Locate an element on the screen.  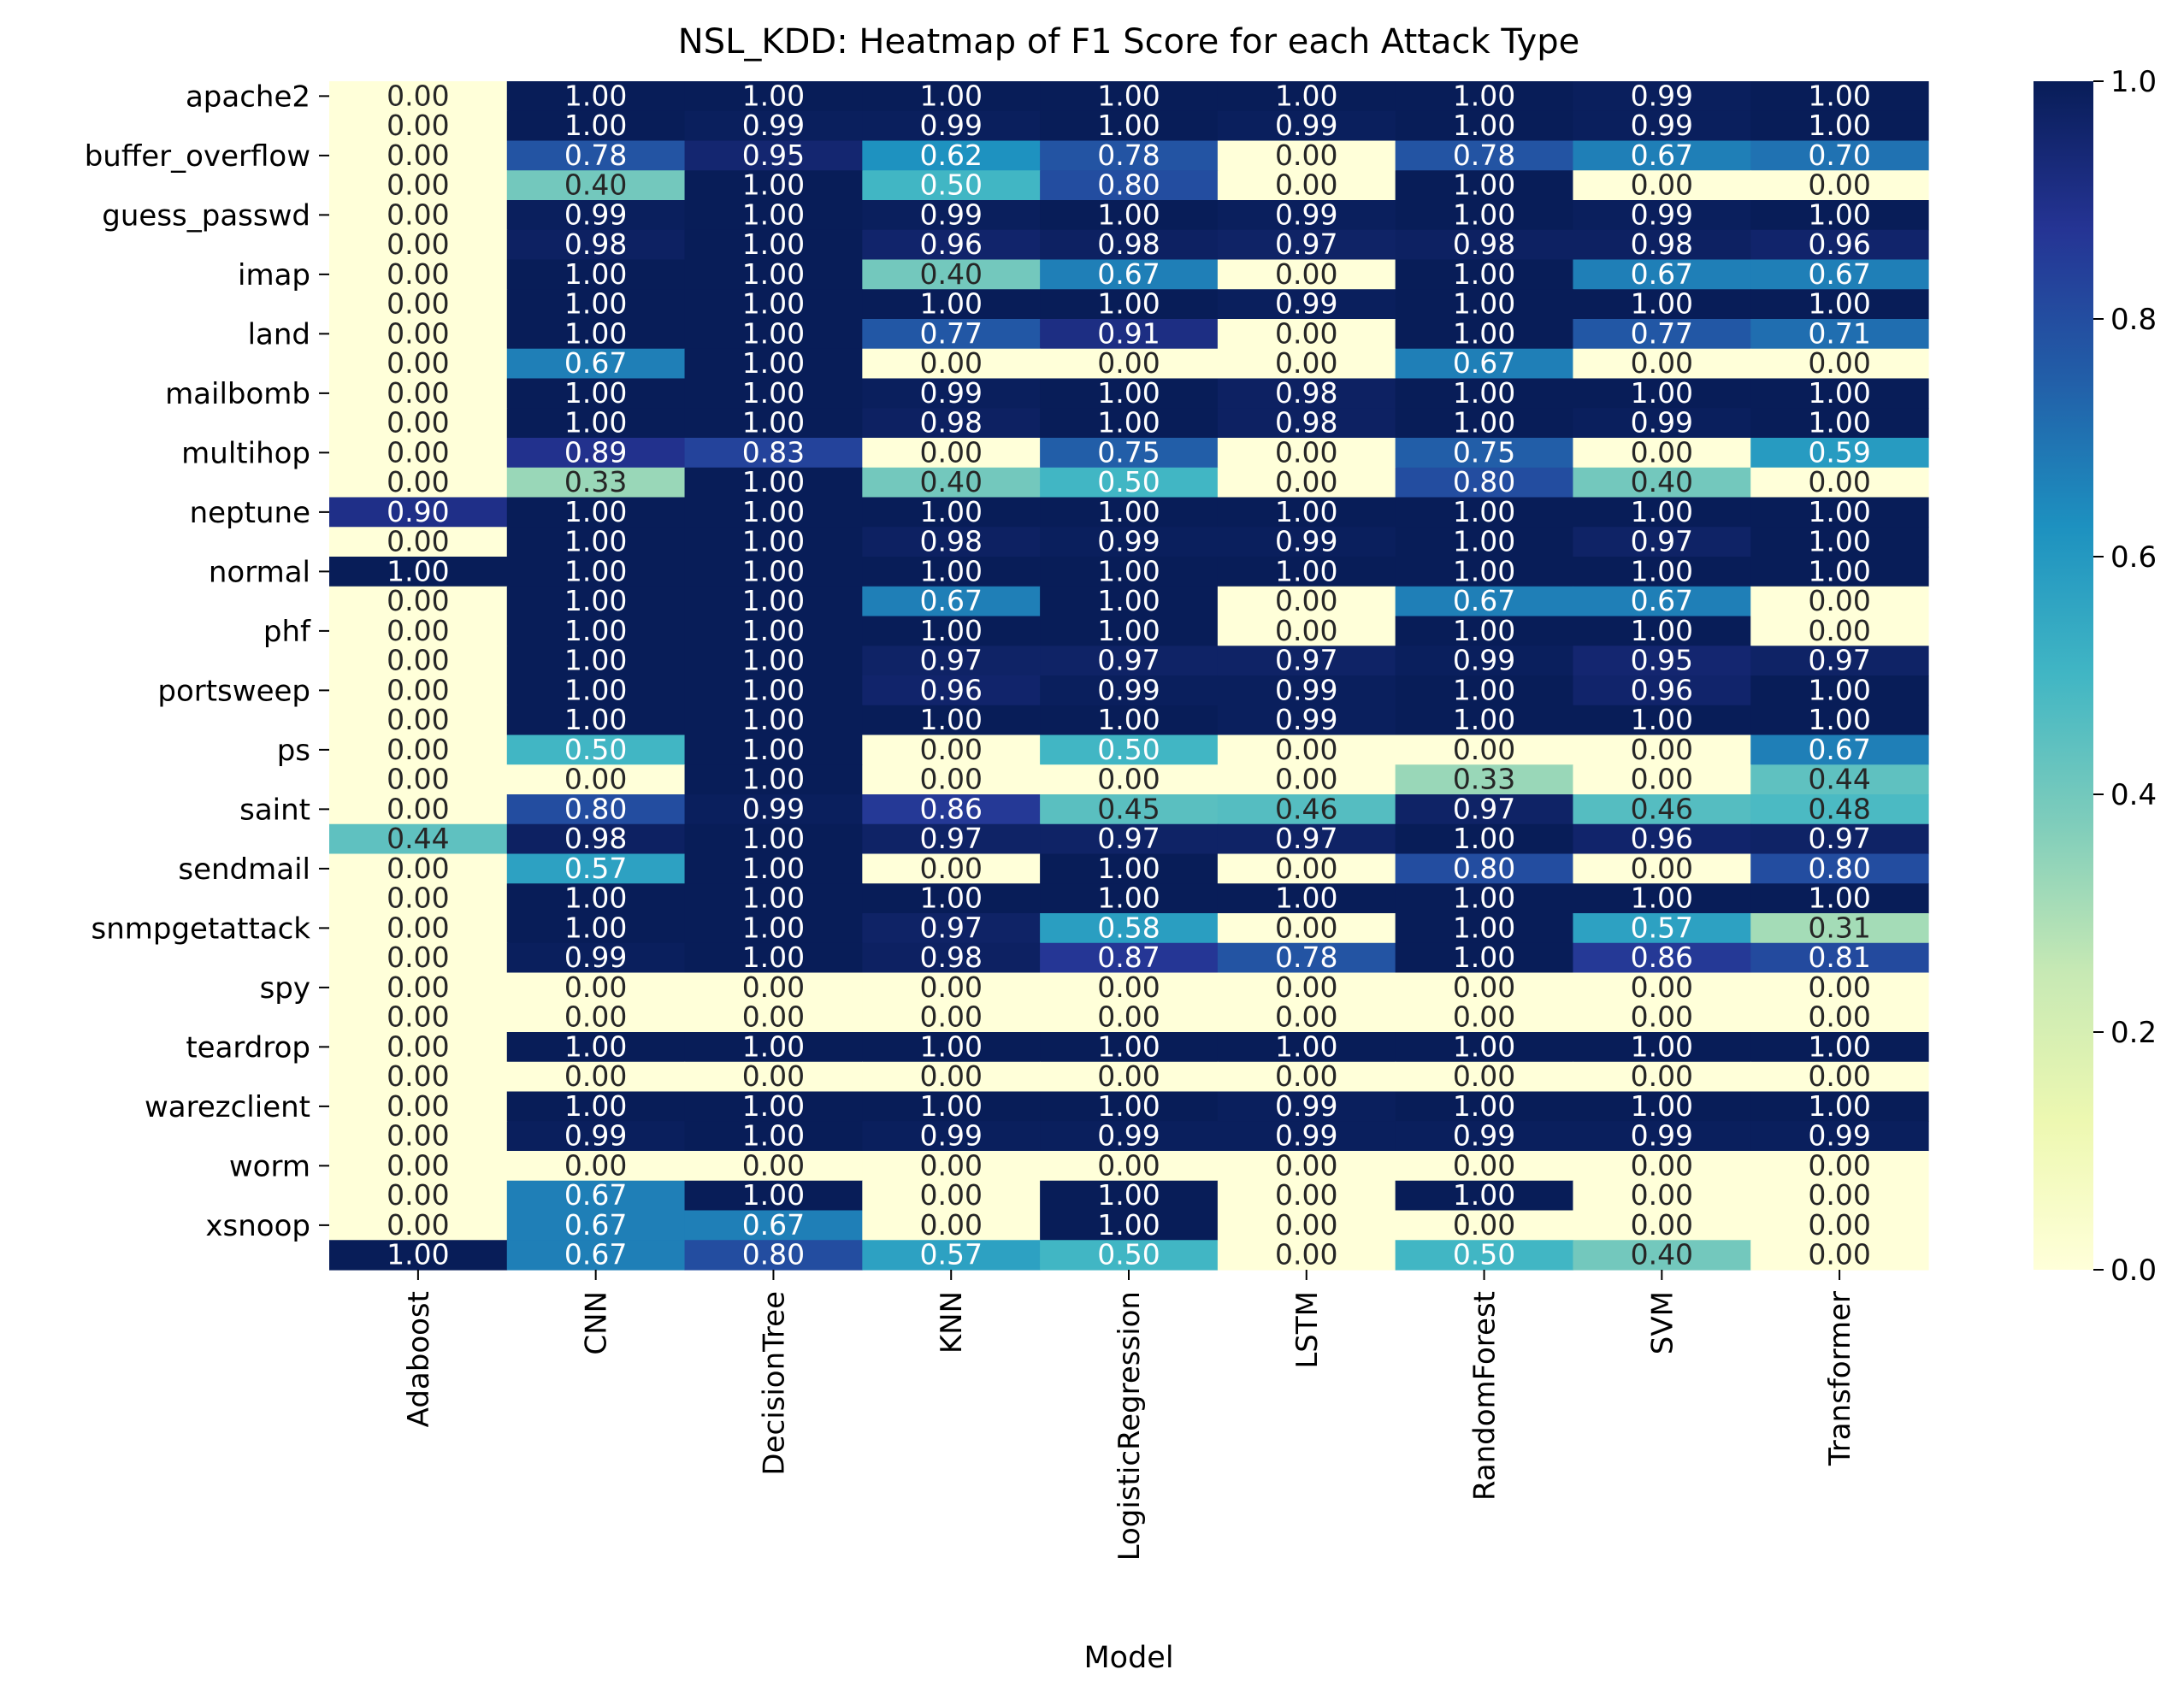
cell-value-label: 0.96 is located at coordinates (1839, 244).